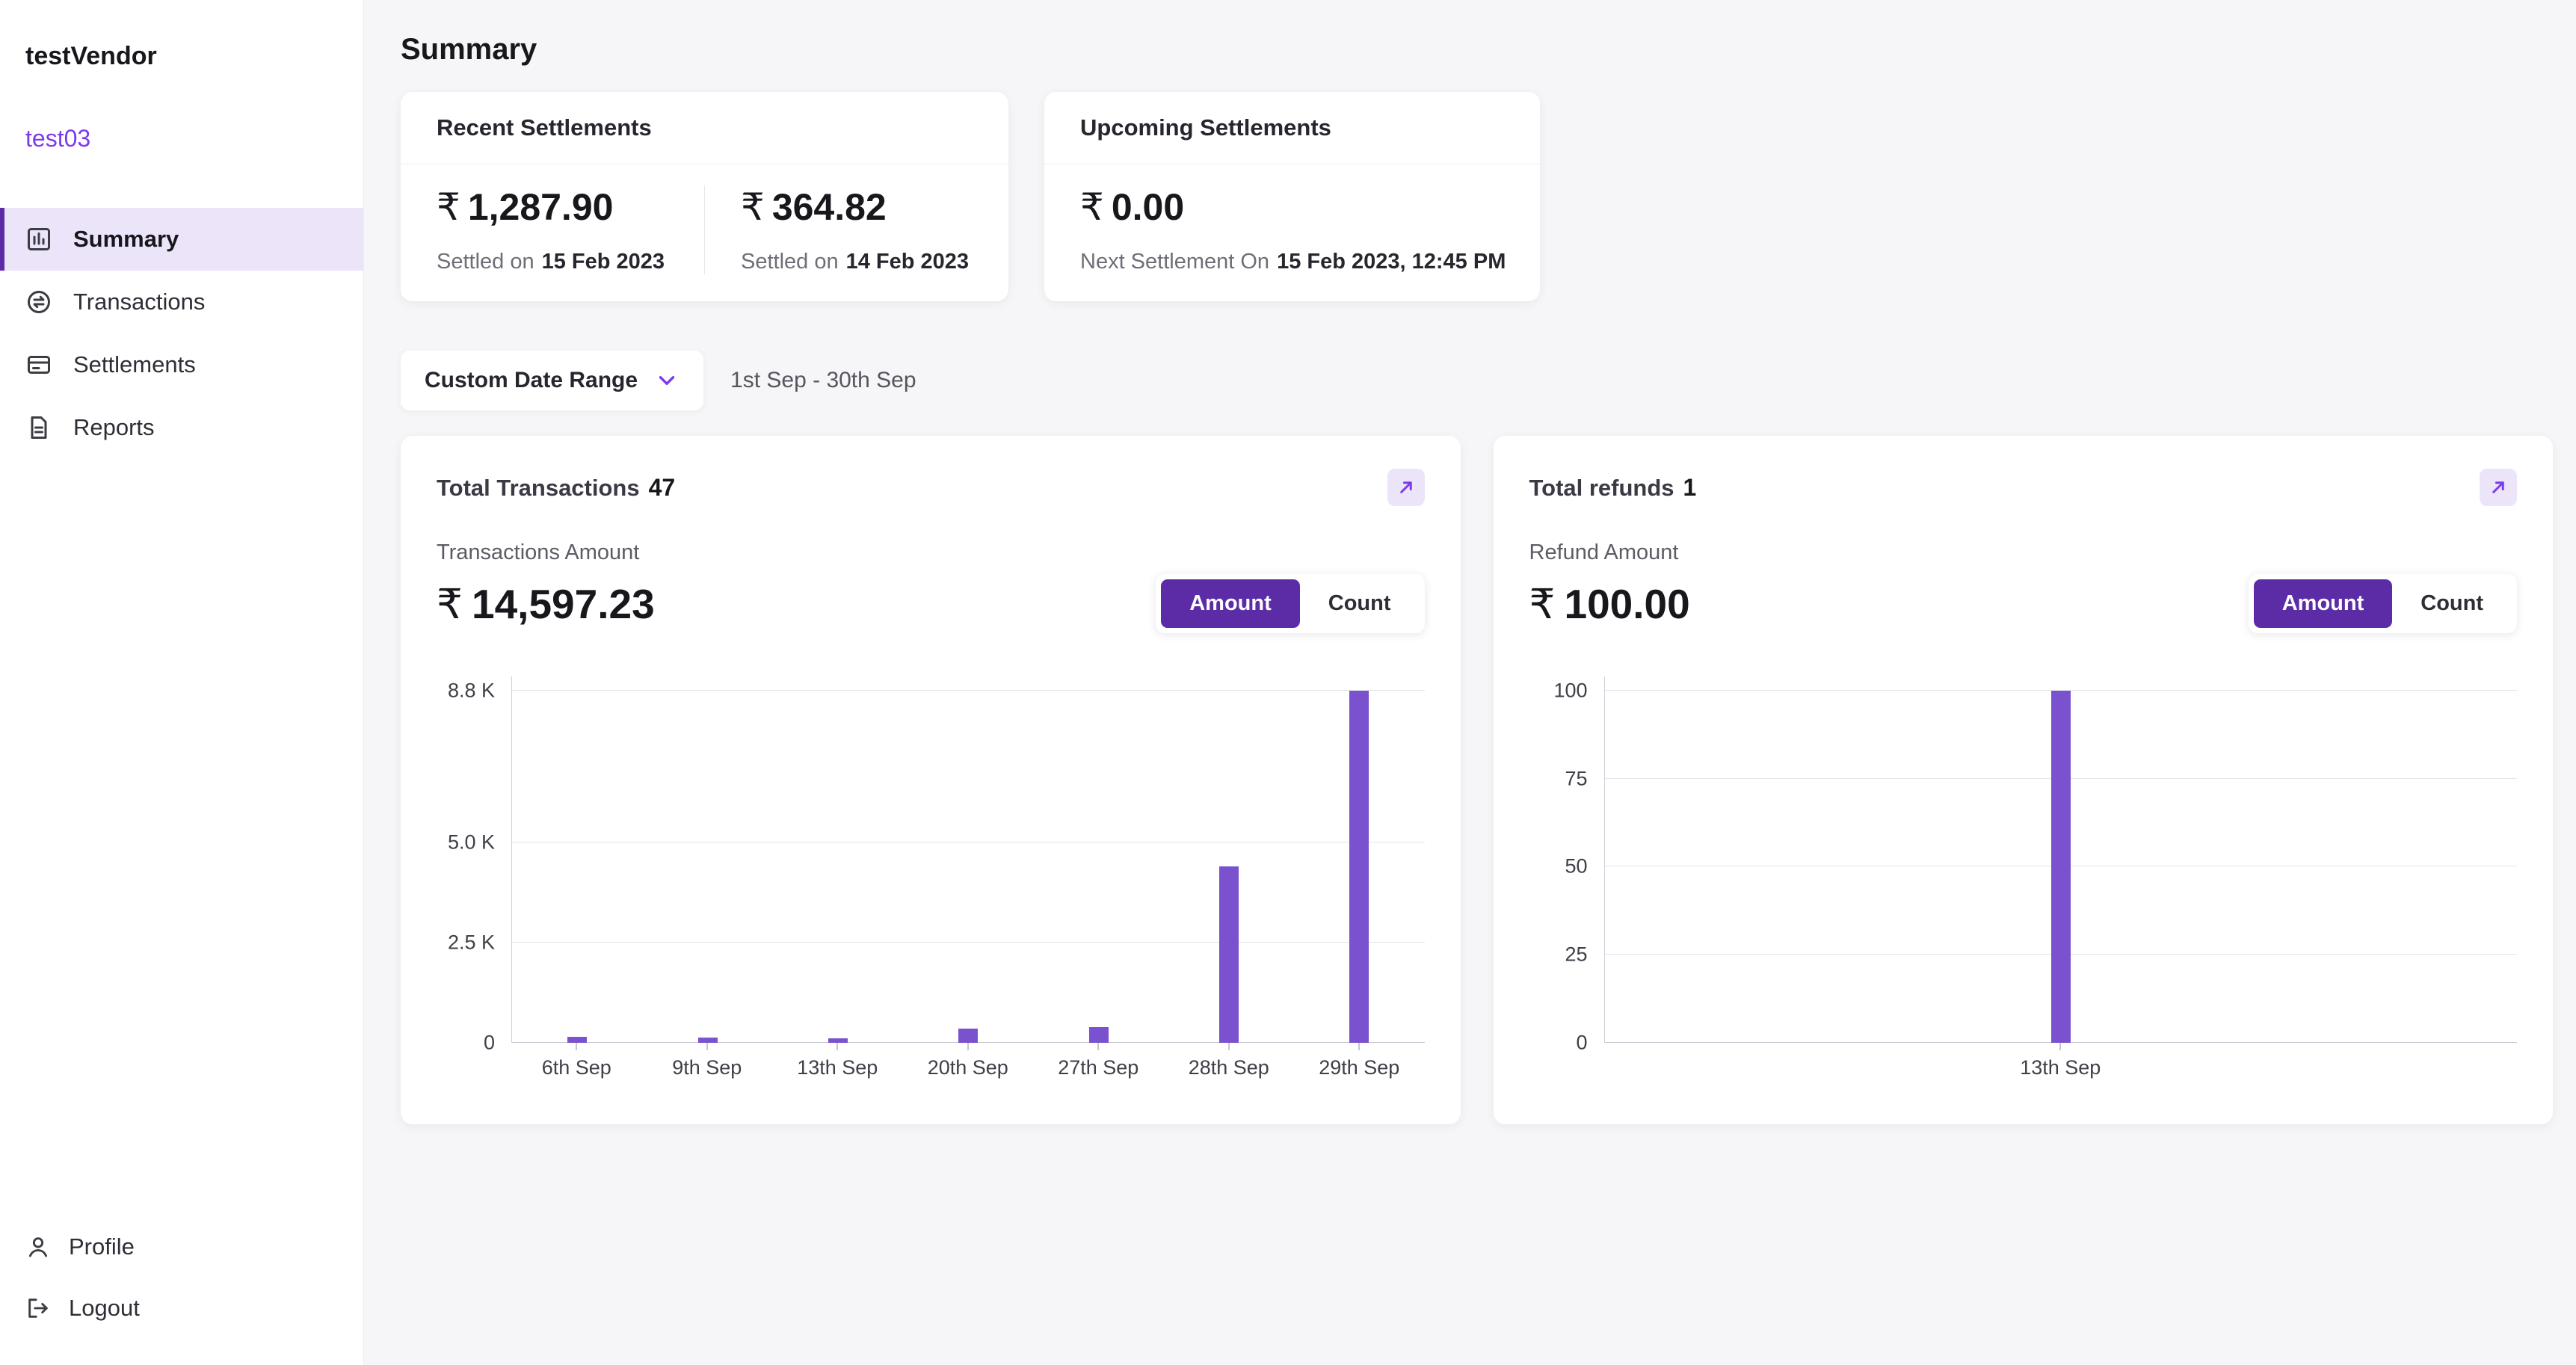 This screenshot has width=2576, height=1365. I want to click on sidebar-item-label: Reports, so click(114, 427).